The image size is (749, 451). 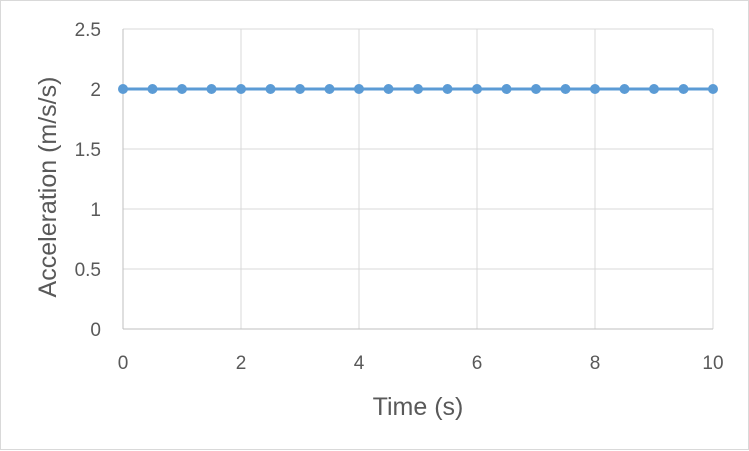 I want to click on x-tick-labels: 0 2 4 6 8 10, so click(x=421, y=363).